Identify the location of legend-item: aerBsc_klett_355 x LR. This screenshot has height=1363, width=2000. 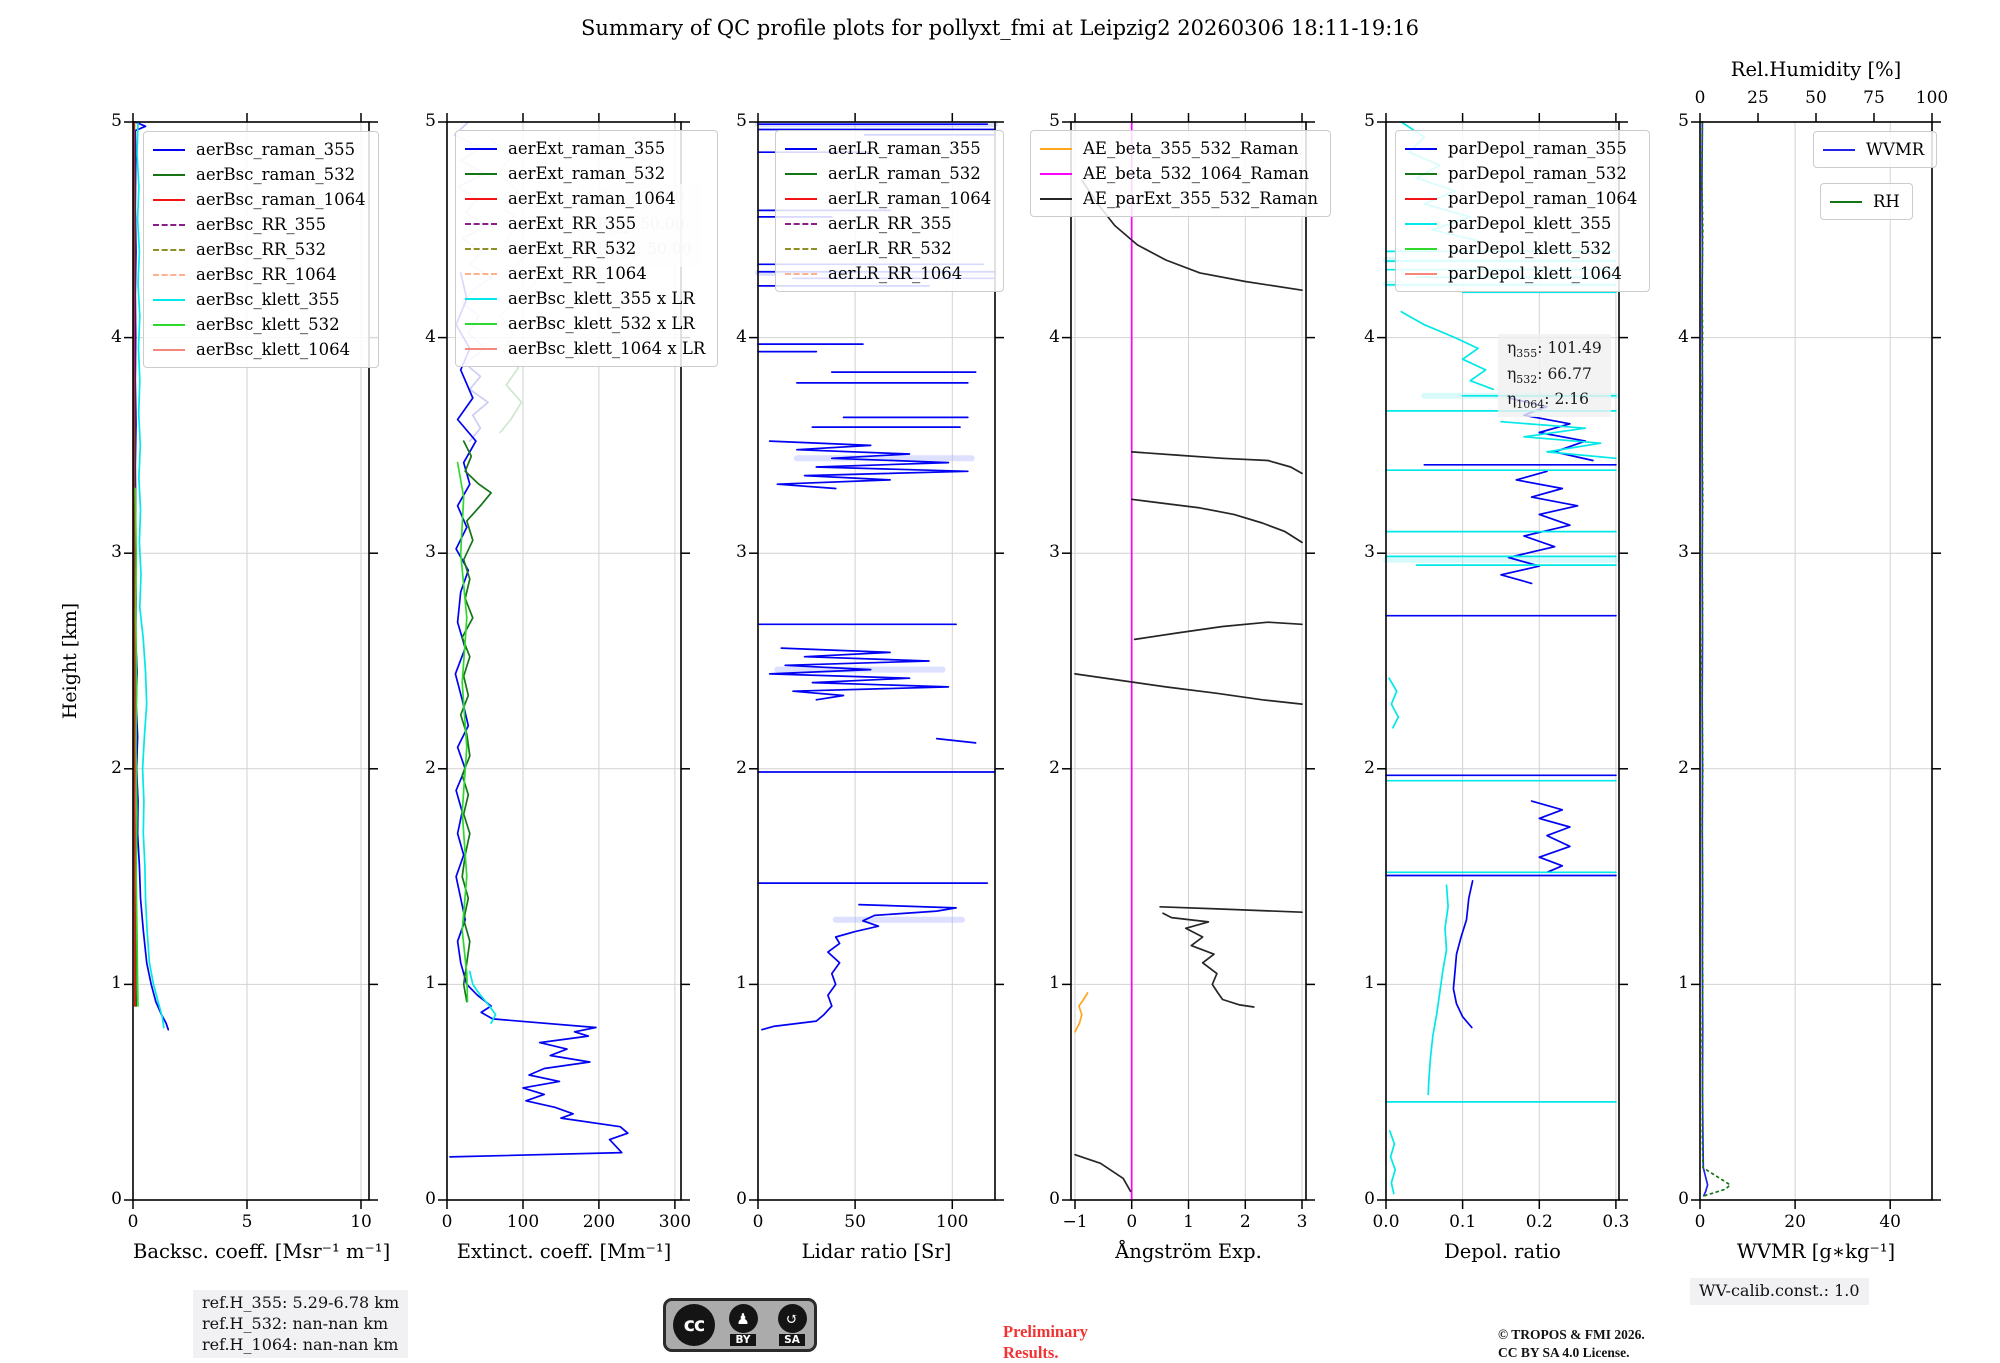
(585, 298).